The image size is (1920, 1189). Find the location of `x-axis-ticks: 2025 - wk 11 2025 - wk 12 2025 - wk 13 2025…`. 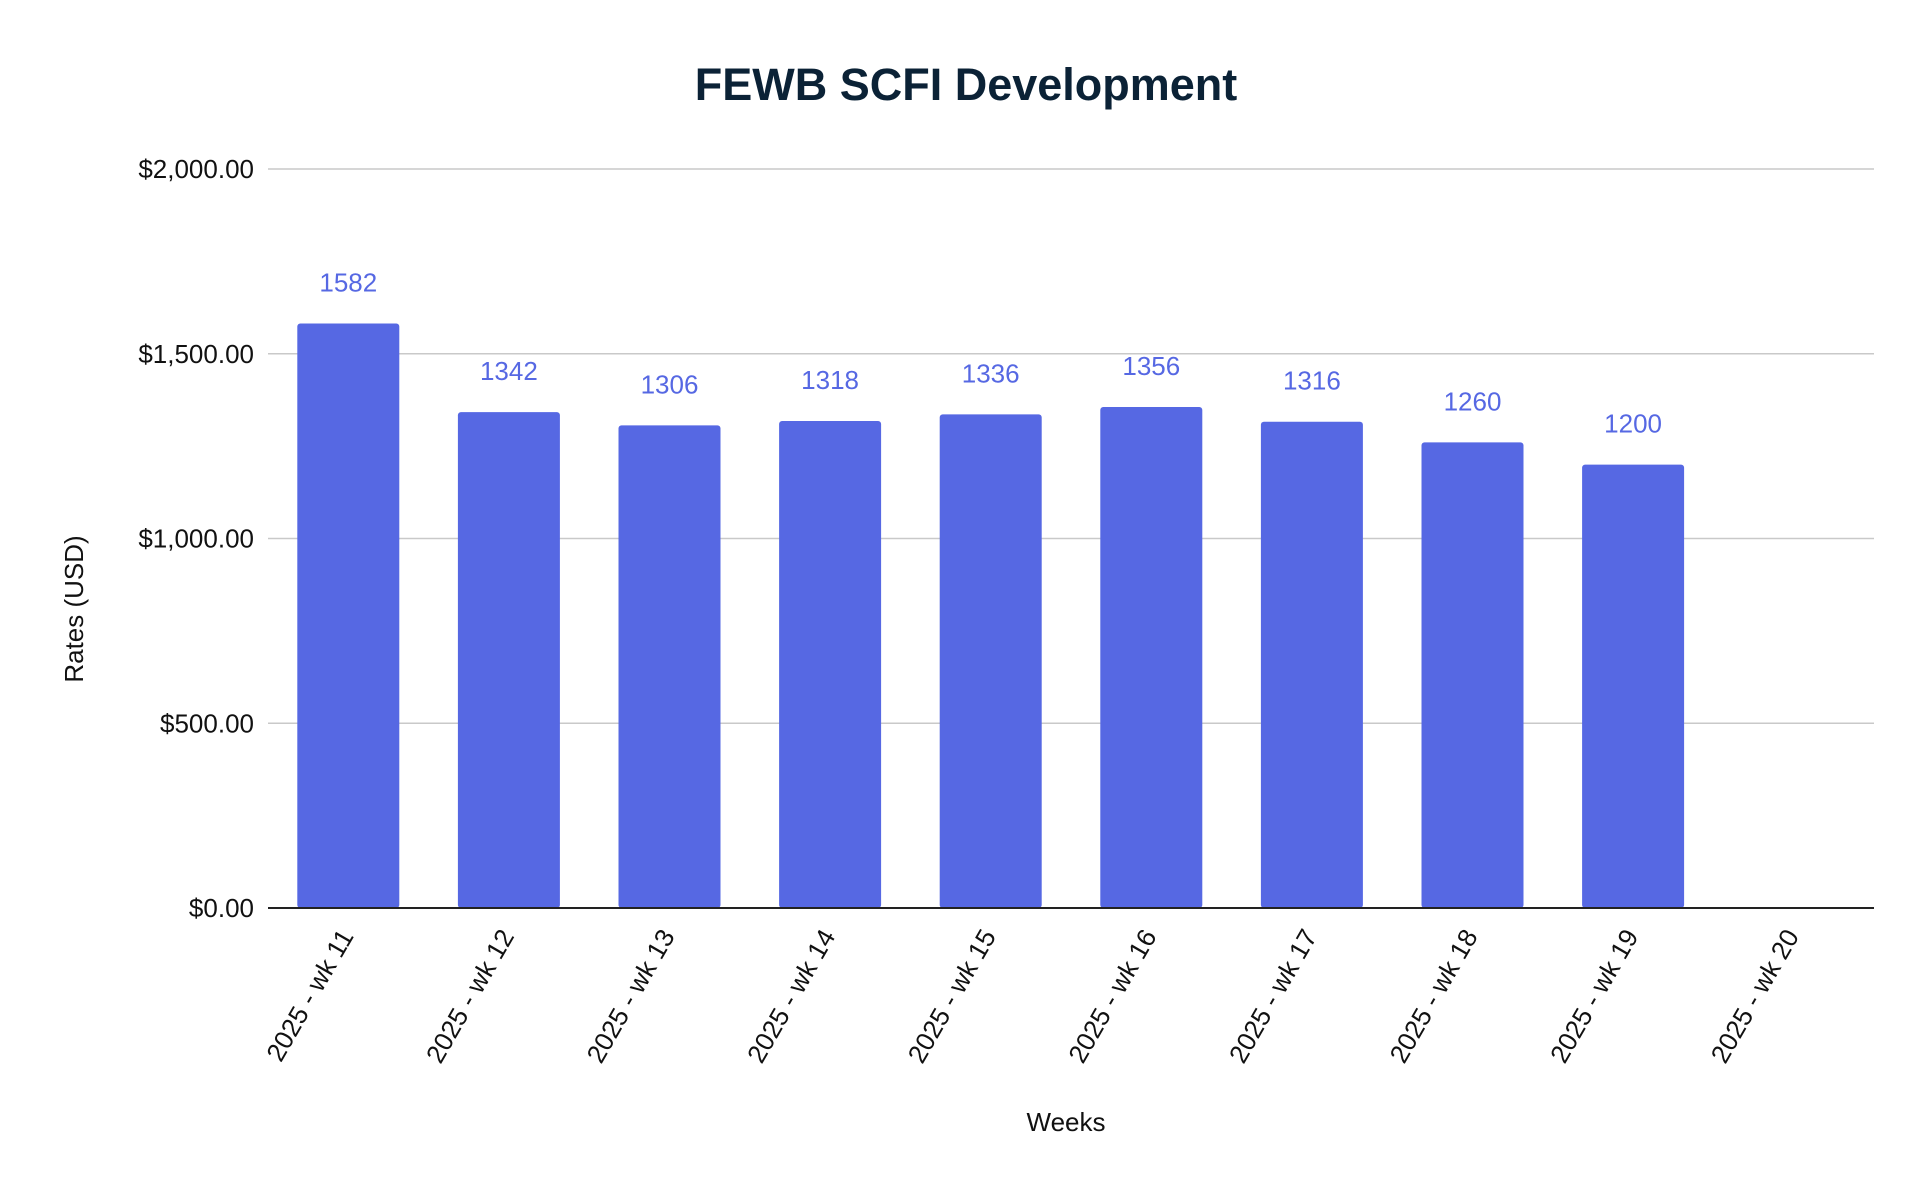

x-axis-ticks: 2025 - wk 11 2025 - wk 12 2025 - wk 13 2025… is located at coordinates (1032, 996).